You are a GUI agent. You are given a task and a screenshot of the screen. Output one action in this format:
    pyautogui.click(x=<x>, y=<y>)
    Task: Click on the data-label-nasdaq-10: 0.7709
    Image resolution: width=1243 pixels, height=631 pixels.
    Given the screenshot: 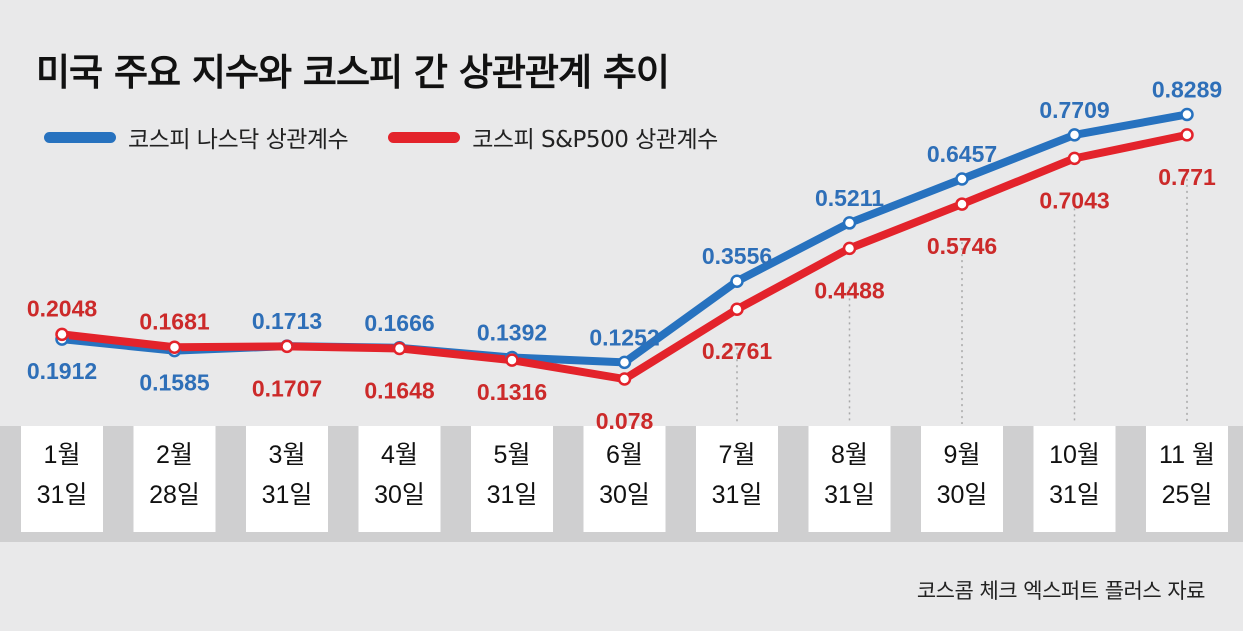 What is the action you would take?
    pyautogui.click(x=1074, y=110)
    